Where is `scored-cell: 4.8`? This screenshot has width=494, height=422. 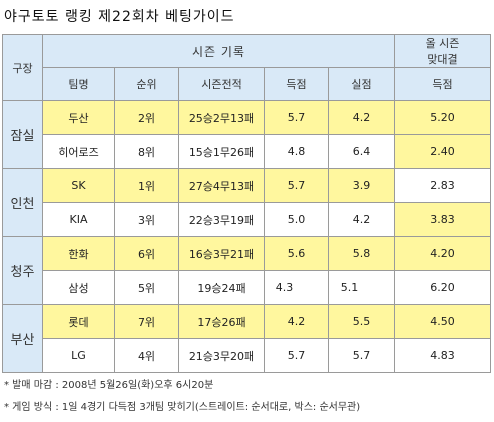
scored-cell: 4.8 is located at coordinates (296, 151).